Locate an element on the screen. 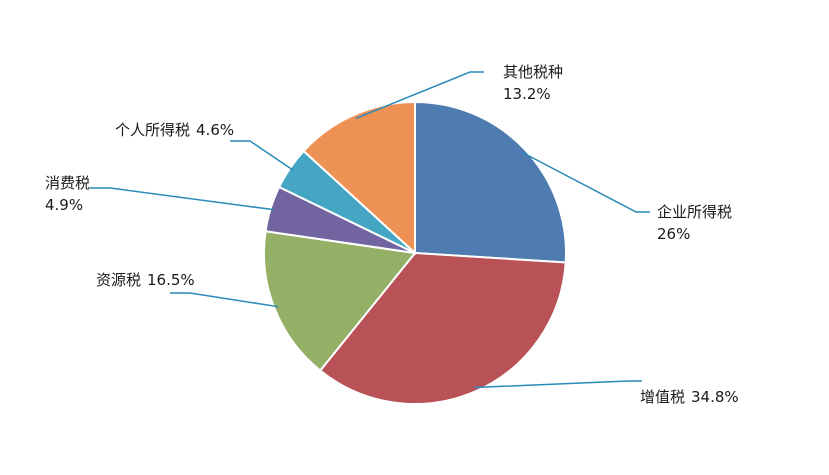 The image size is (829, 475). slice-value: 13.2% is located at coordinates (527, 94).